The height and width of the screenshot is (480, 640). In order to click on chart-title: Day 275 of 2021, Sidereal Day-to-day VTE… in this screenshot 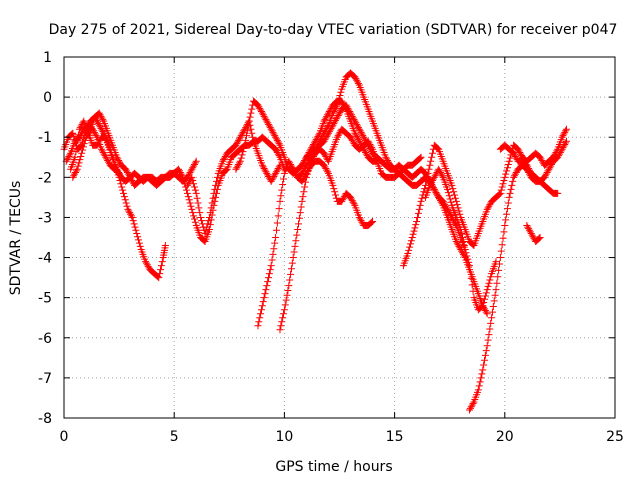, I will do `click(333, 30)`.